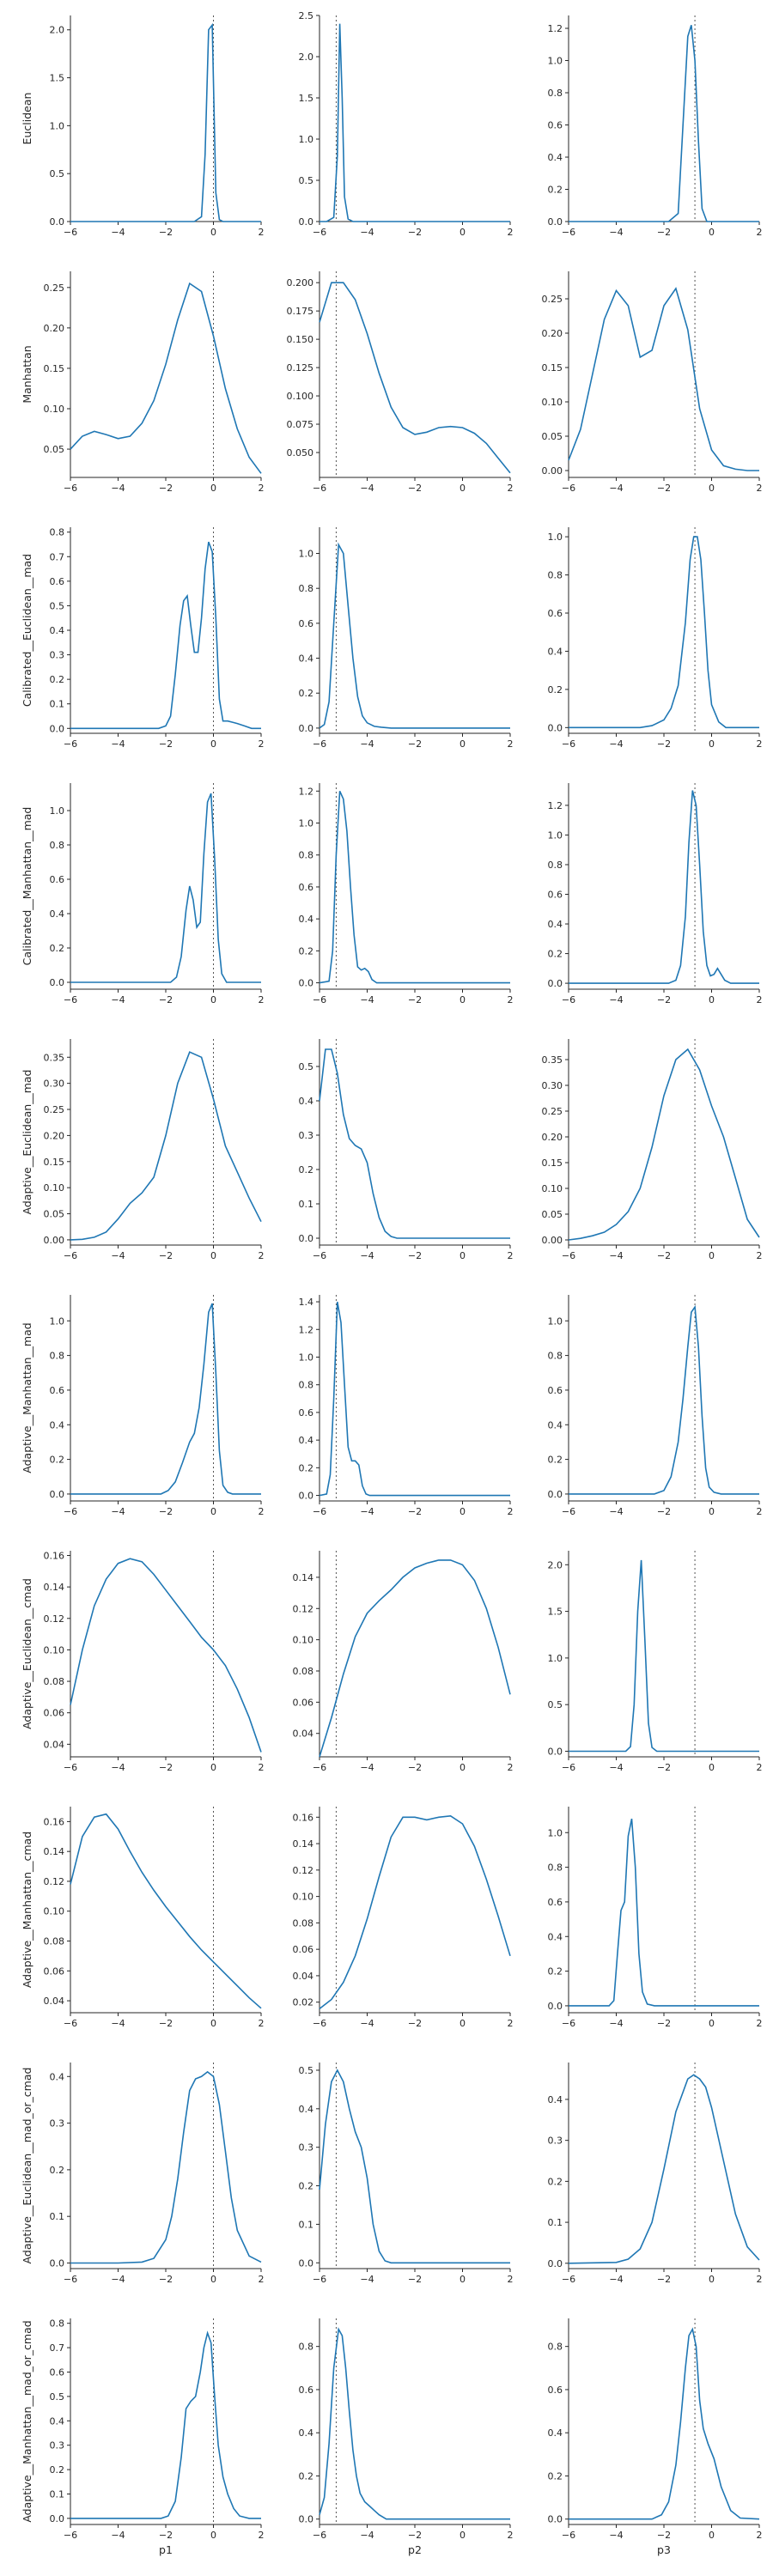 The width and height of the screenshot is (773, 2576). I want to click on panel-Euclidean-p1: −6 −4 −2 0 2 0.0 0.5 1.0 1.5 2.0 Euclidean, so click(143, 127).